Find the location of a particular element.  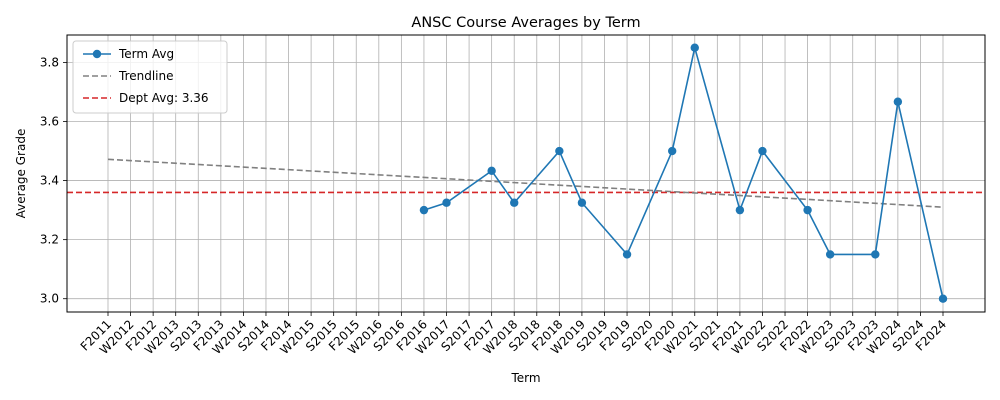

y-axis: 3.0 3.2 3.4 3.6 3.8 is located at coordinates (53, 180).